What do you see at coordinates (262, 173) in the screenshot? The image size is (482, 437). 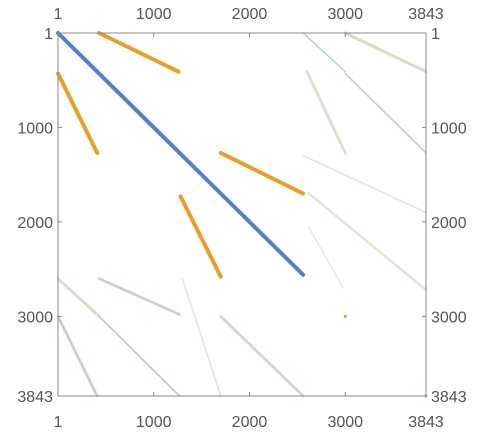 I see `band-mid-right-band` at bounding box center [262, 173].